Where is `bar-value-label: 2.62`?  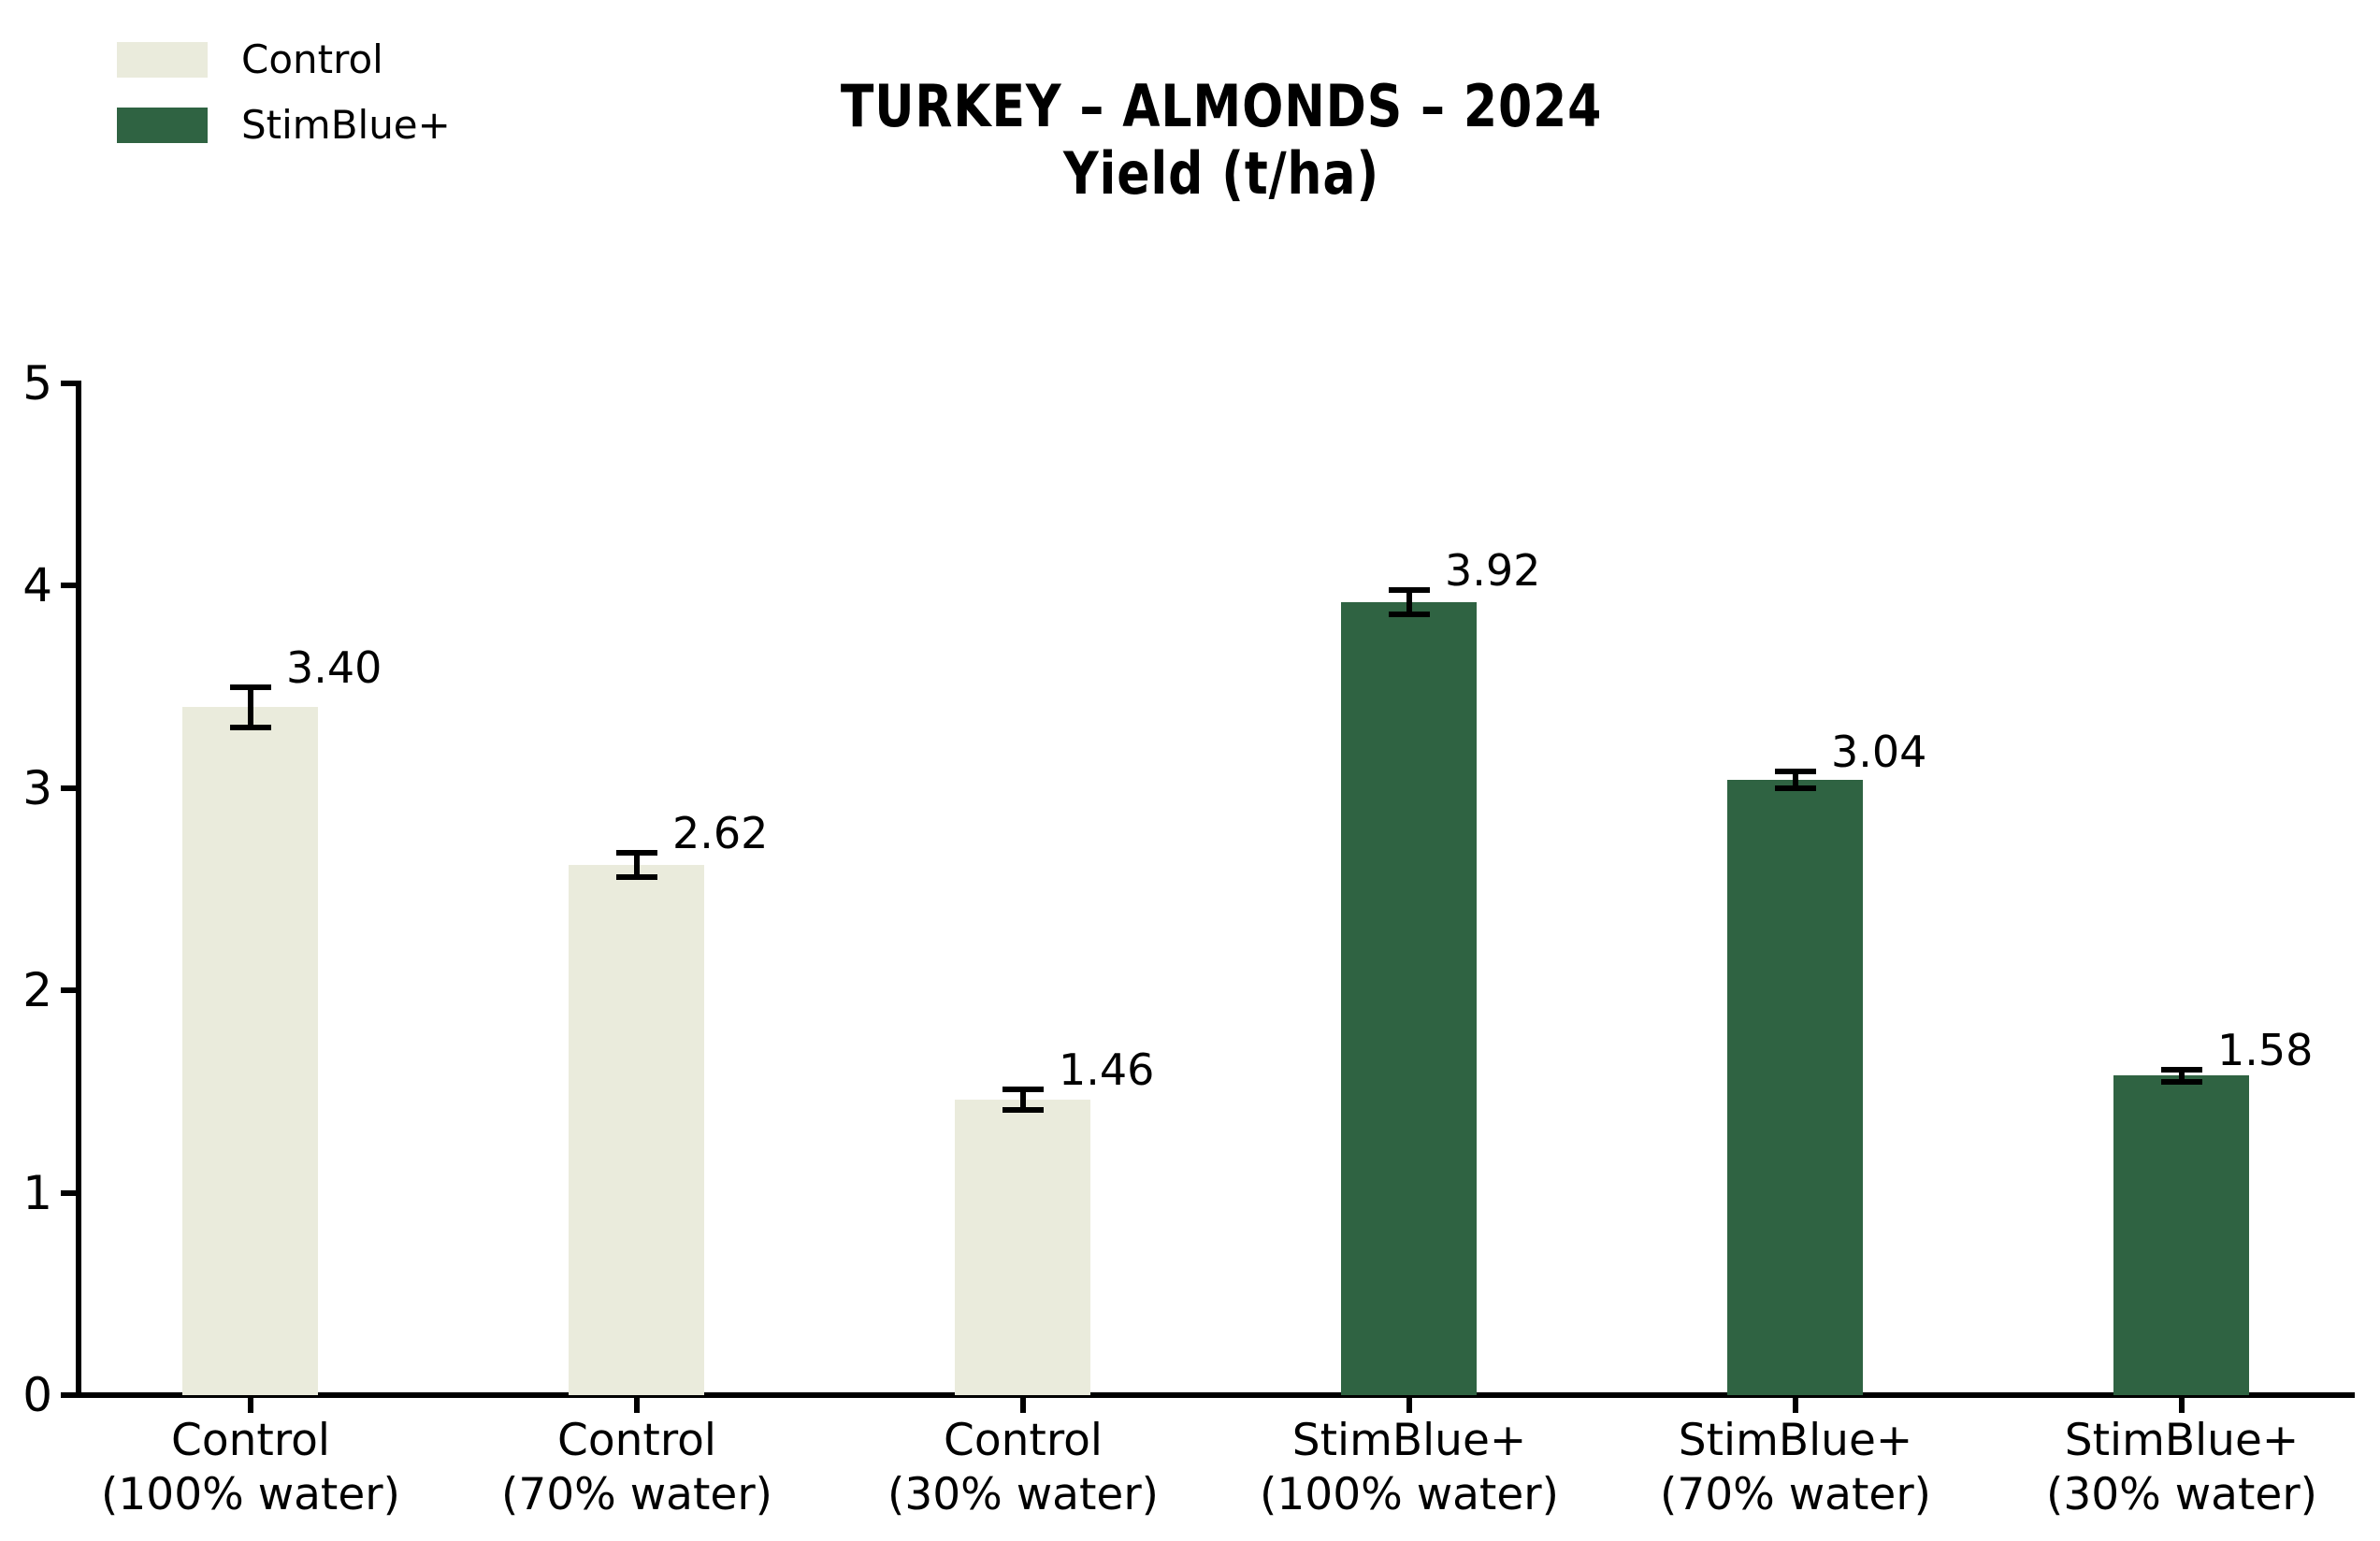 bar-value-label: 2.62 is located at coordinates (720, 833).